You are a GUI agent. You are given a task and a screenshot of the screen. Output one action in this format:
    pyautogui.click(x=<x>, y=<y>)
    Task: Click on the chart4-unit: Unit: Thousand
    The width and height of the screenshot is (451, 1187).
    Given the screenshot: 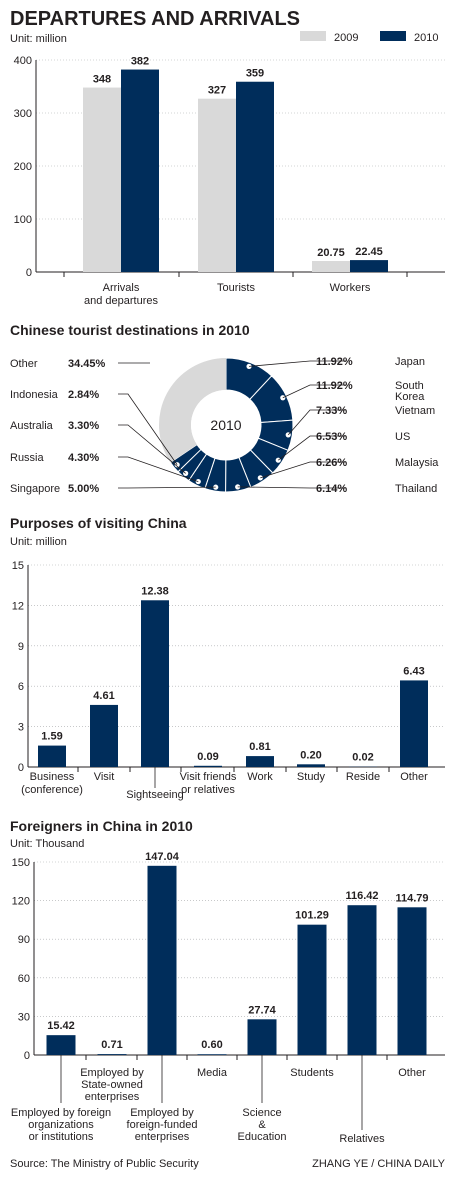 What is the action you would take?
    pyautogui.click(x=47, y=844)
    